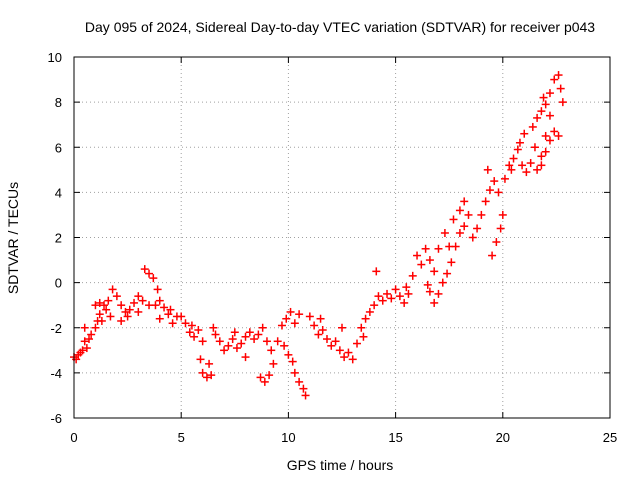  What do you see at coordinates (503, 437) in the screenshot?
I see `x-tick-label: 20` at bounding box center [503, 437].